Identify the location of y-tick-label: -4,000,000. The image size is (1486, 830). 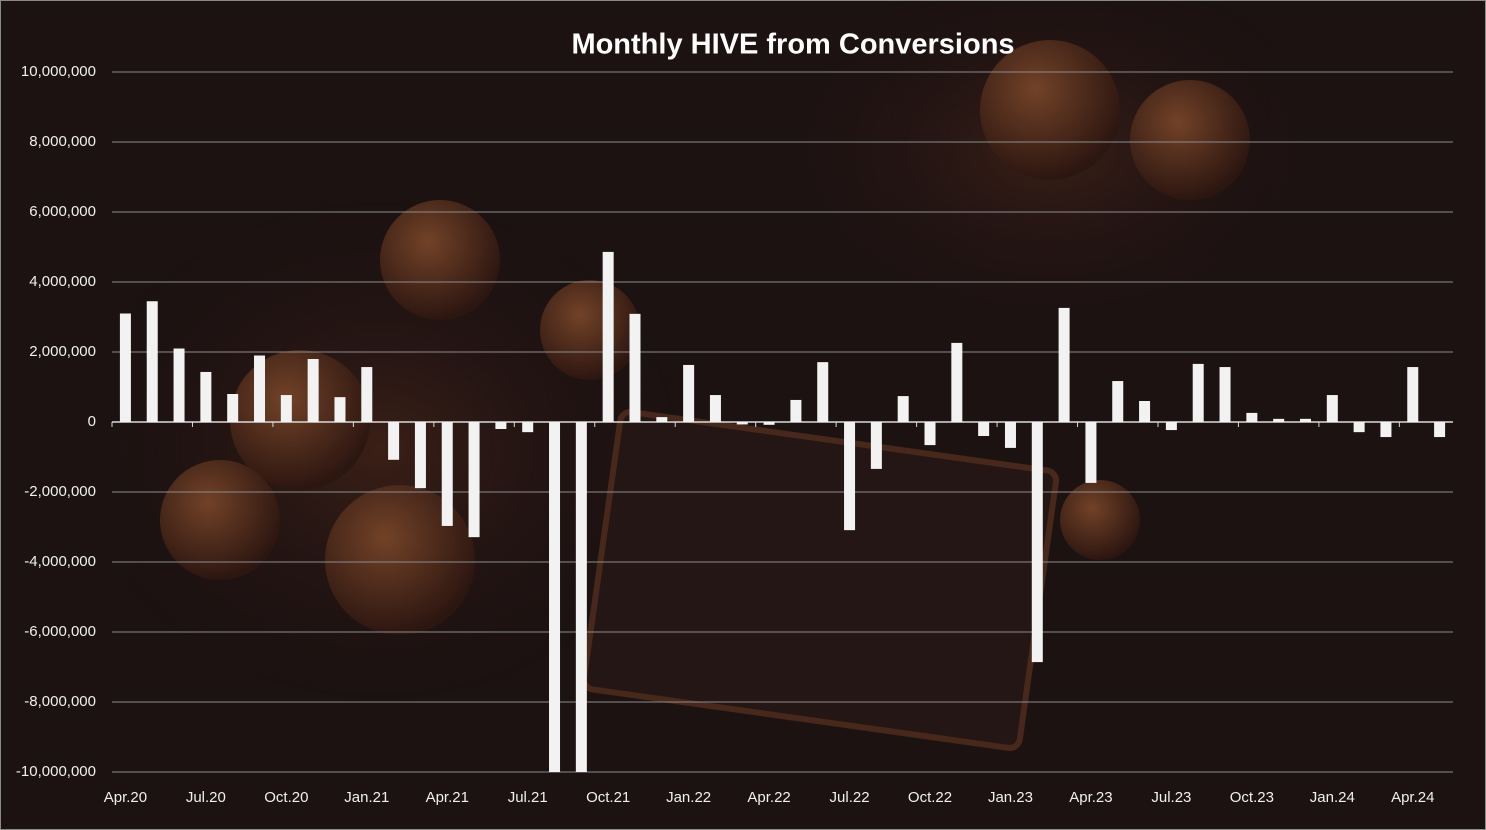
(60, 561).